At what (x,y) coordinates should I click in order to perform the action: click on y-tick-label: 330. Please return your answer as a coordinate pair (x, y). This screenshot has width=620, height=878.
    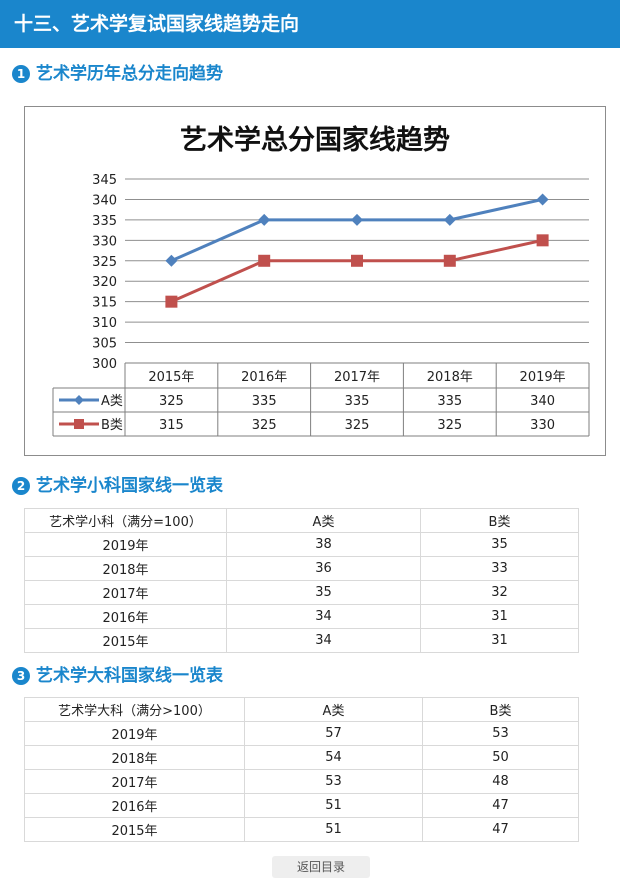
    Looking at the image, I should click on (104, 241).